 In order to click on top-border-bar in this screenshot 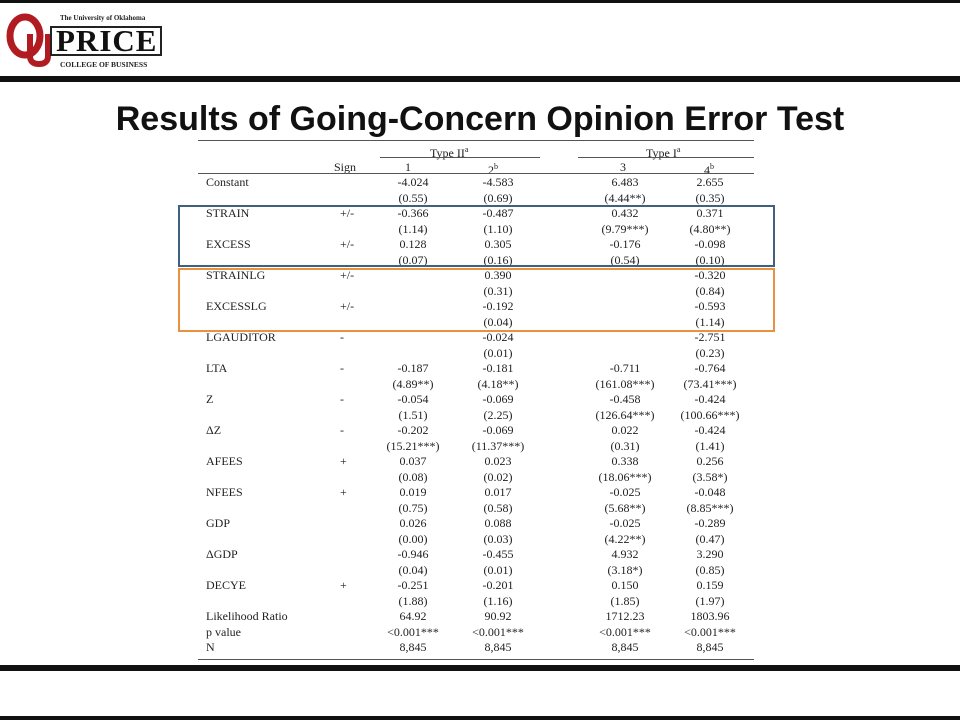, I will do `click(480, 1)`.